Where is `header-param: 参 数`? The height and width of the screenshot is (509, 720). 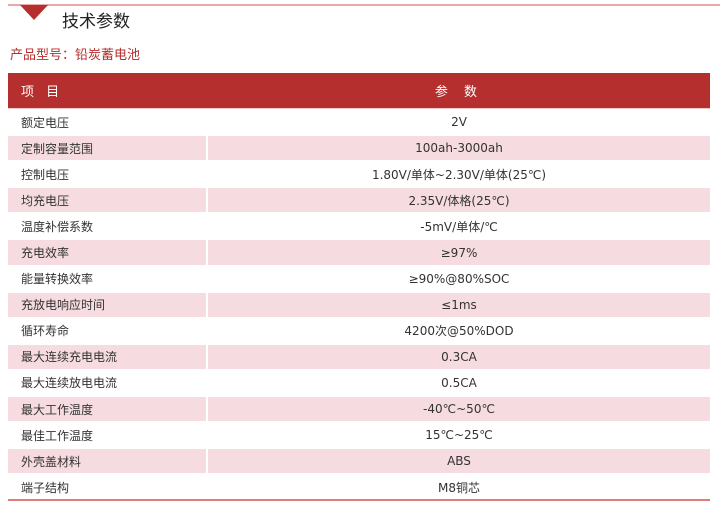 header-param: 参 数 is located at coordinates (459, 92).